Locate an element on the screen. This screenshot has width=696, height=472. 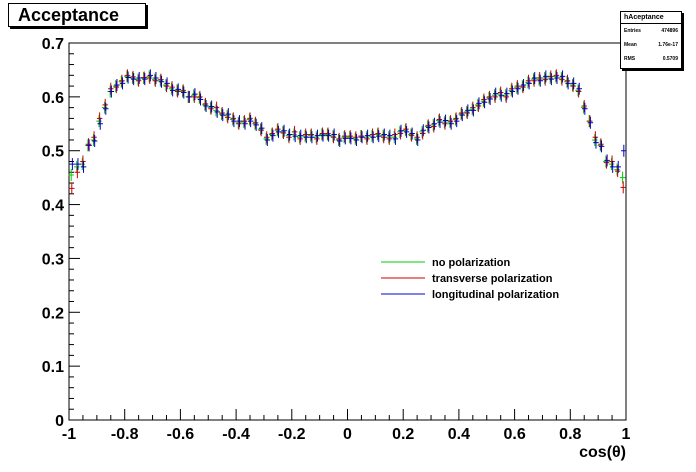
legend-label: transverse polarization is located at coordinates (492, 279).